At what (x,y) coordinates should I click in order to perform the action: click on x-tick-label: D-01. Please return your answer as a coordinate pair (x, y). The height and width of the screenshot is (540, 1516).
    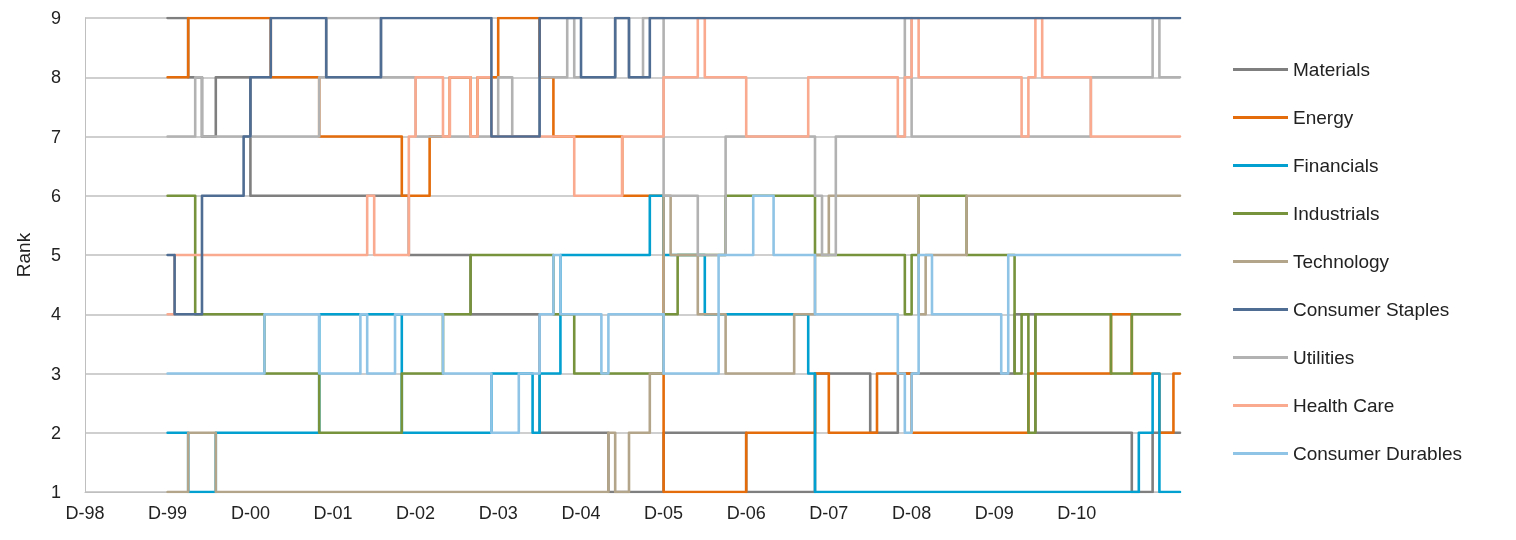
    Looking at the image, I should click on (333, 513).